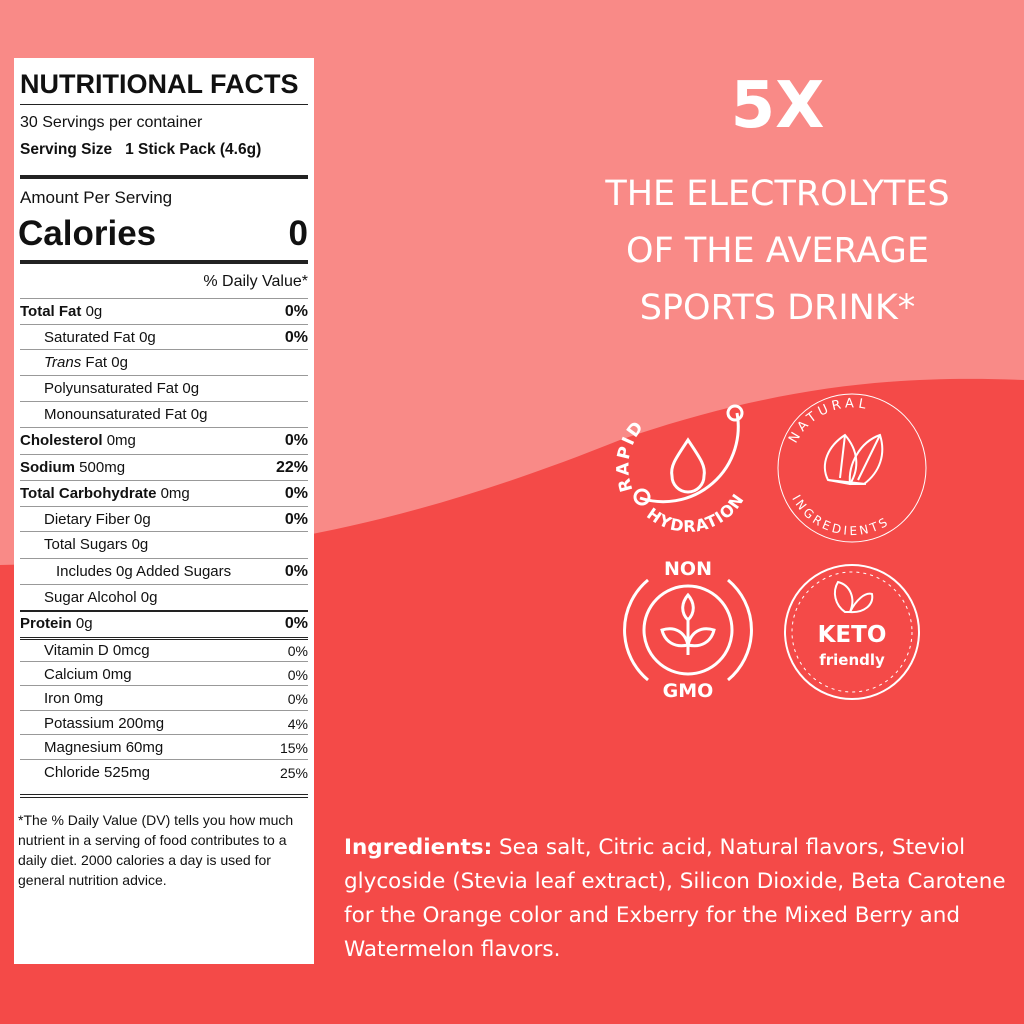 The width and height of the screenshot is (1024, 1024). What do you see at coordinates (777, 308) in the screenshot?
I see `headline-line: SPORTS DRINK*` at bounding box center [777, 308].